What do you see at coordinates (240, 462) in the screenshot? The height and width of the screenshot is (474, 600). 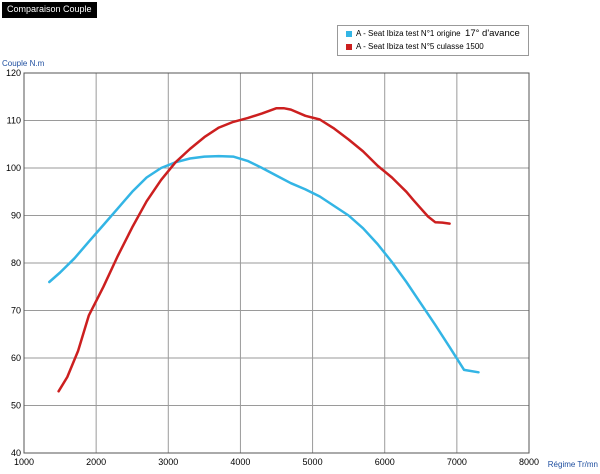 I see `x-tick-label: 4000` at bounding box center [240, 462].